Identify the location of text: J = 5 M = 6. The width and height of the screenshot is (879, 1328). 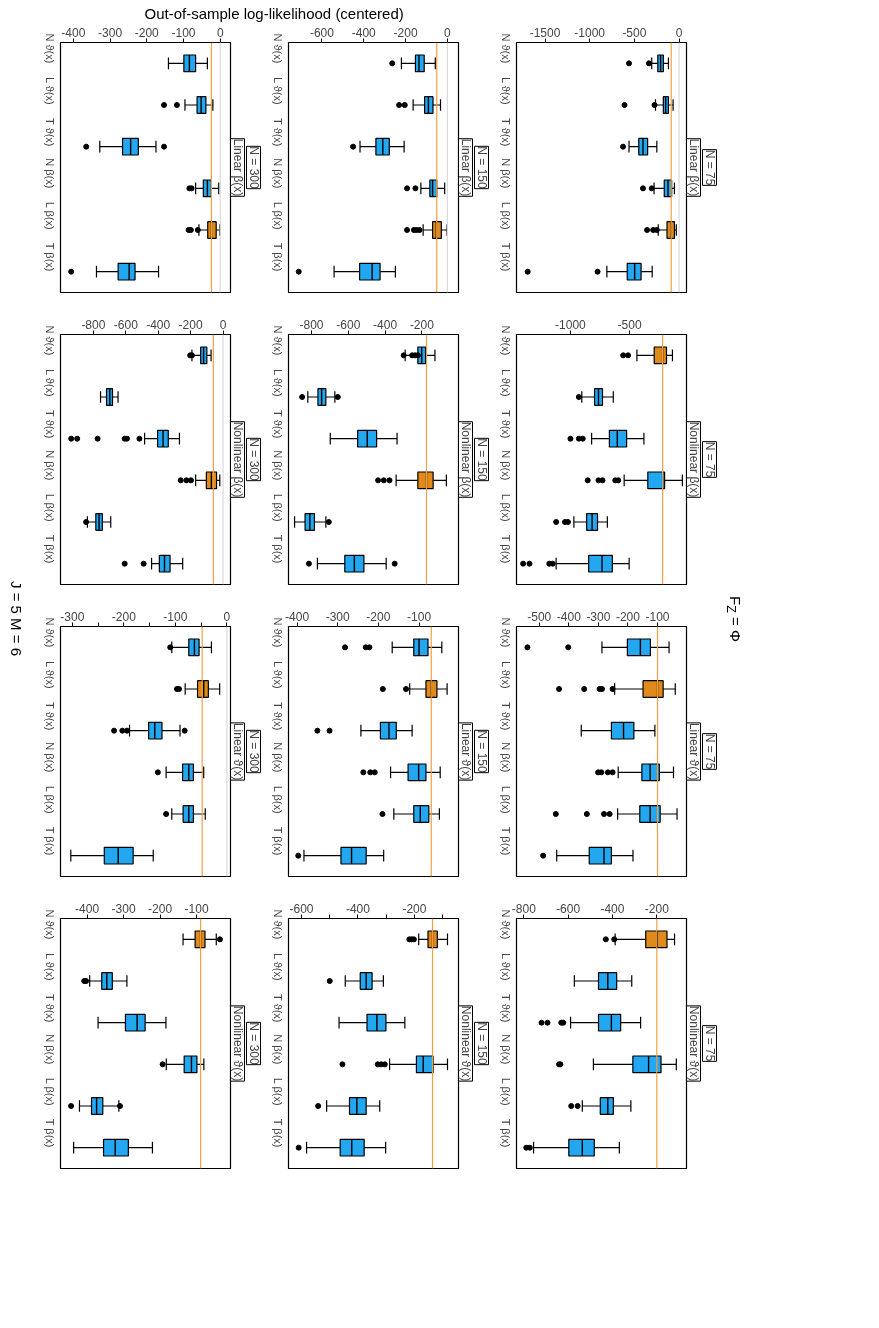
(16, 619).